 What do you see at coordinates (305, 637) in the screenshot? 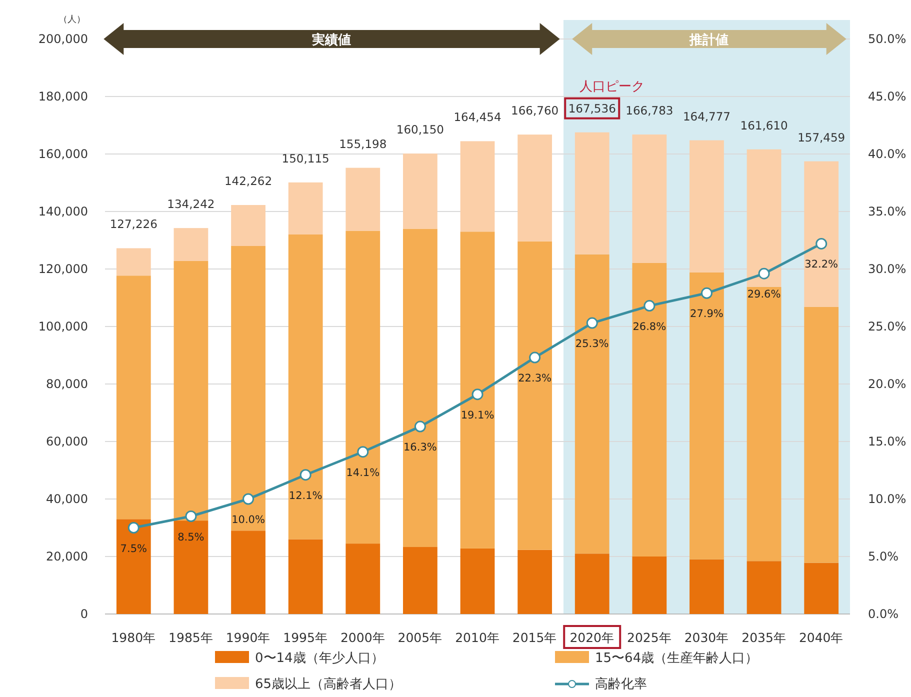
I see `x-tick-label: 1995年` at bounding box center [305, 637].